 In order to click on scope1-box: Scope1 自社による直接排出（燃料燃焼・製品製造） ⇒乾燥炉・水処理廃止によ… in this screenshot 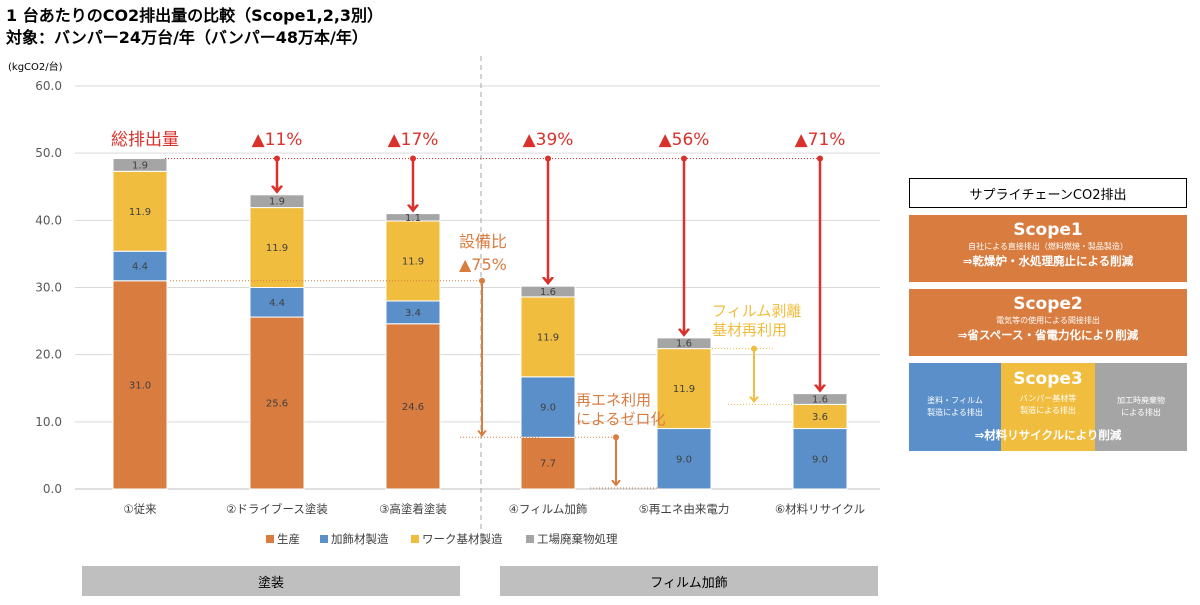, I will do `click(1048, 248)`.